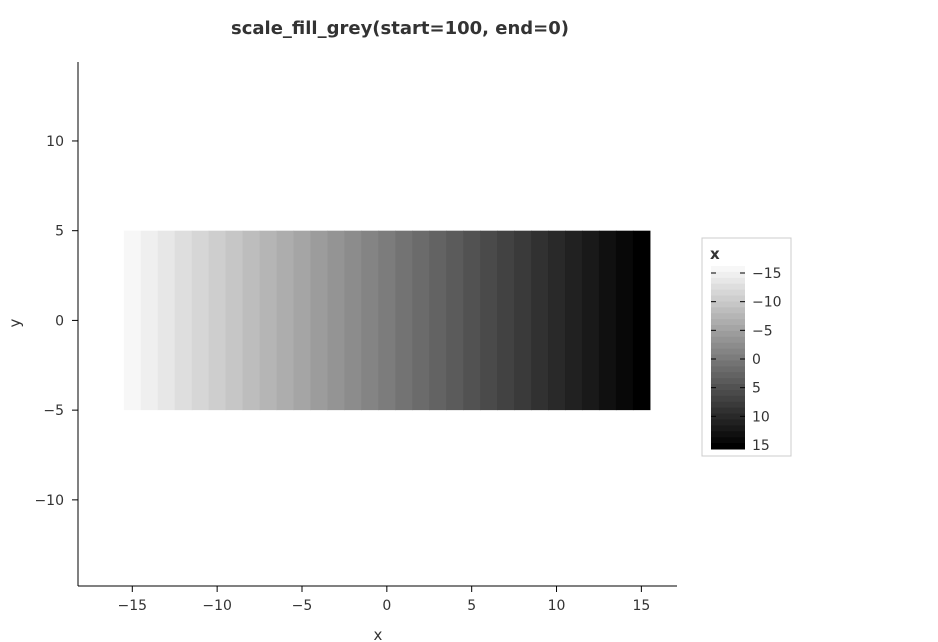  What do you see at coordinates (400, 28) in the screenshot?
I see `chart-title: scale_fill_grey(start=100, end=0)` at bounding box center [400, 28].